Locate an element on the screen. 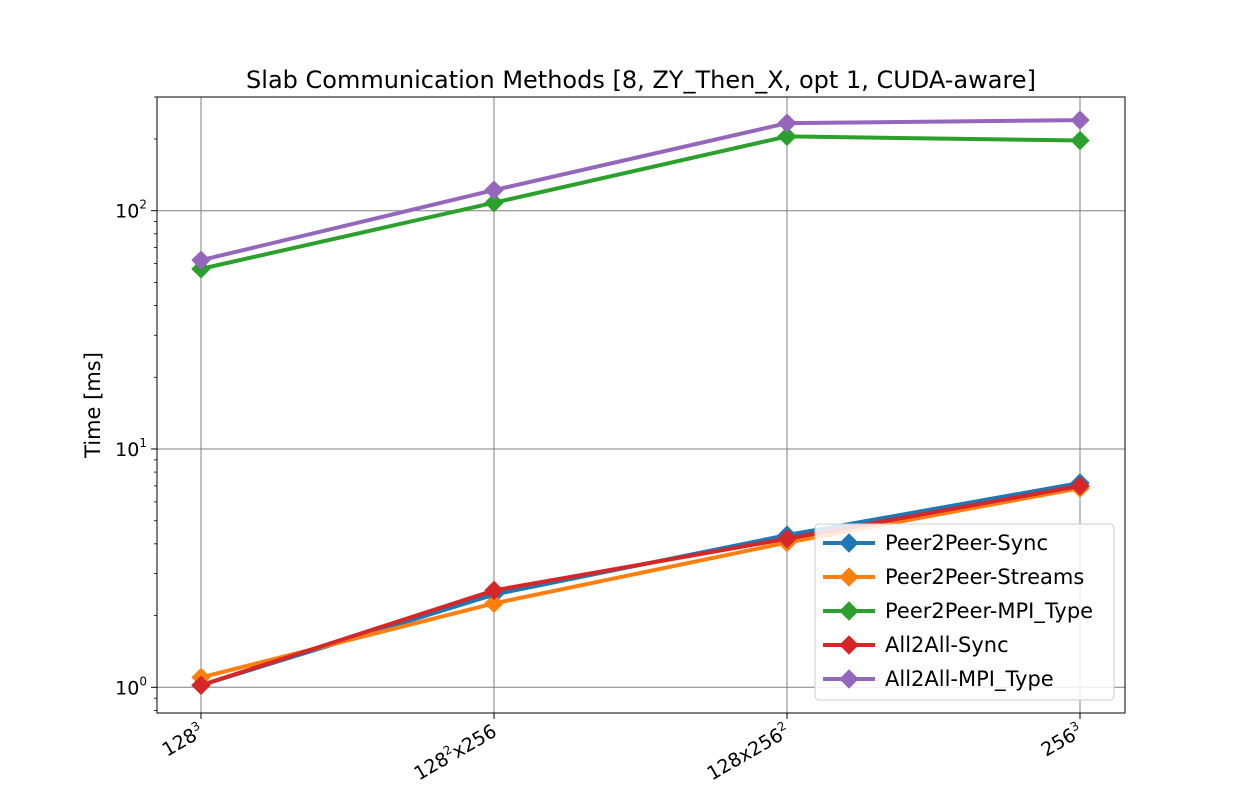 This screenshot has width=1250, height=800. legend-item: All2All-Sync is located at coordinates (916, 645).